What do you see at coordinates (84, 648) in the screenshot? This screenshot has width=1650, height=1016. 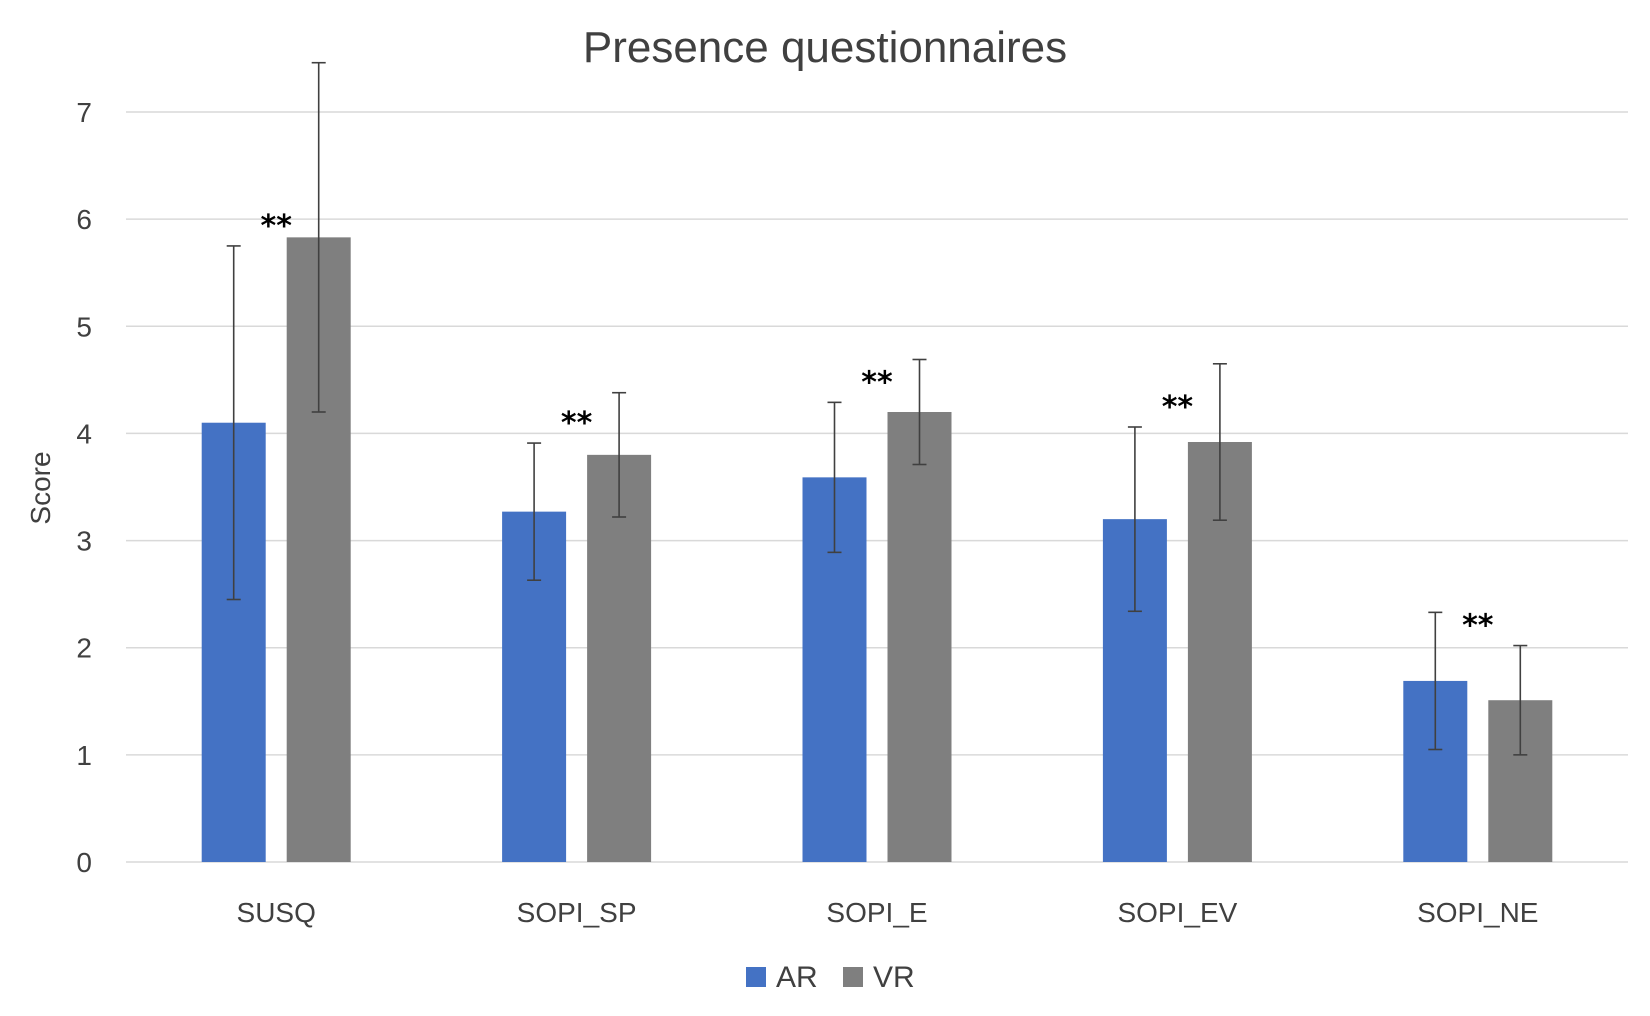 I see `y-tick-label: 2` at bounding box center [84, 648].